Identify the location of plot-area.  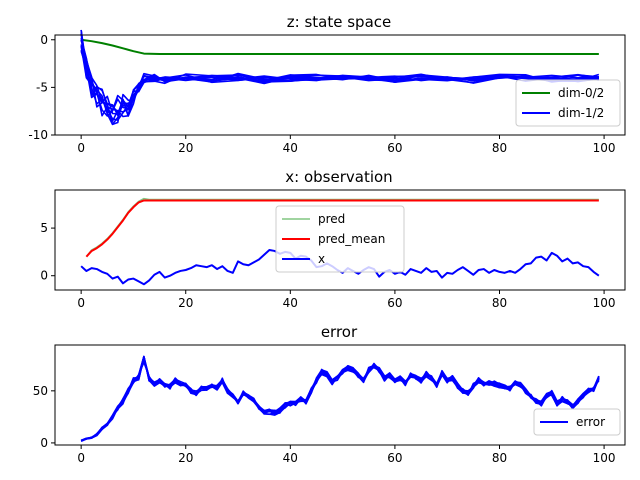
(340, 398).